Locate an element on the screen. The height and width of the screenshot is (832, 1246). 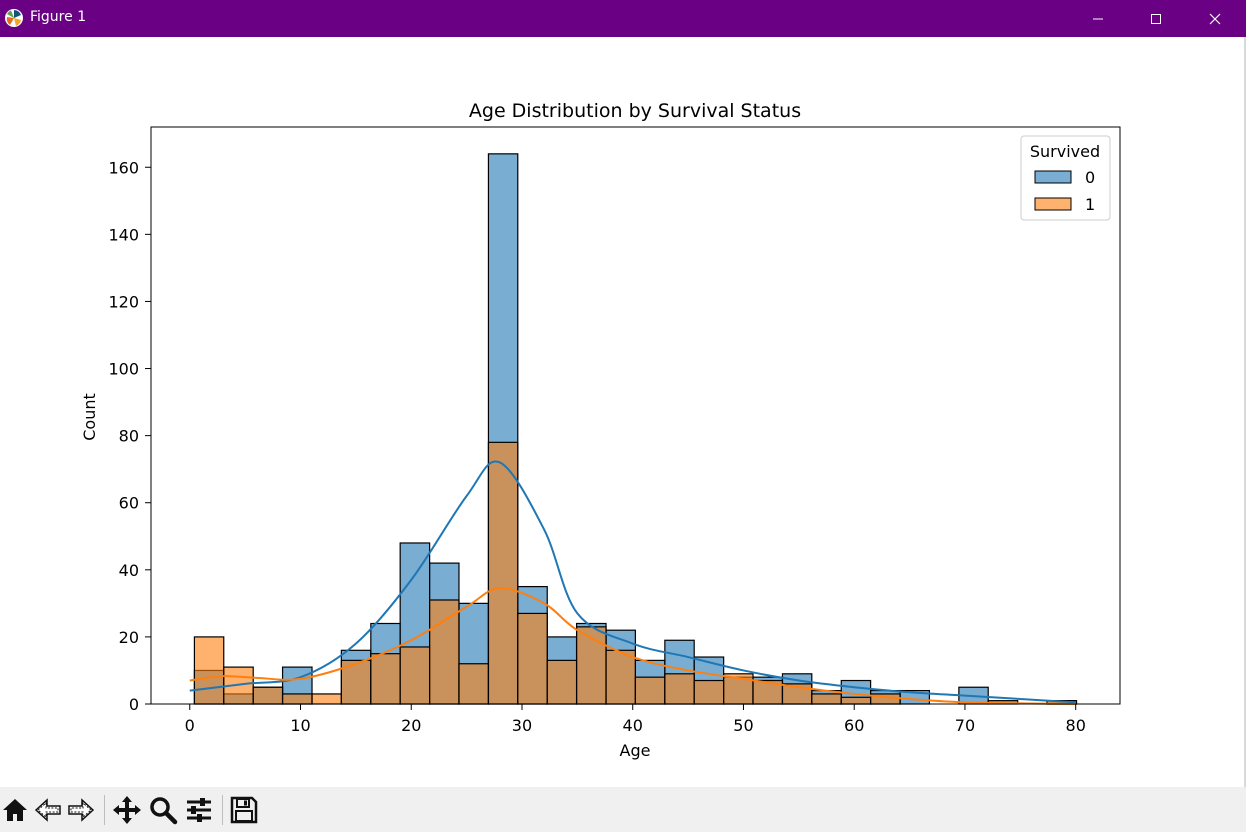
zoom-button is located at coordinates (163, 810).